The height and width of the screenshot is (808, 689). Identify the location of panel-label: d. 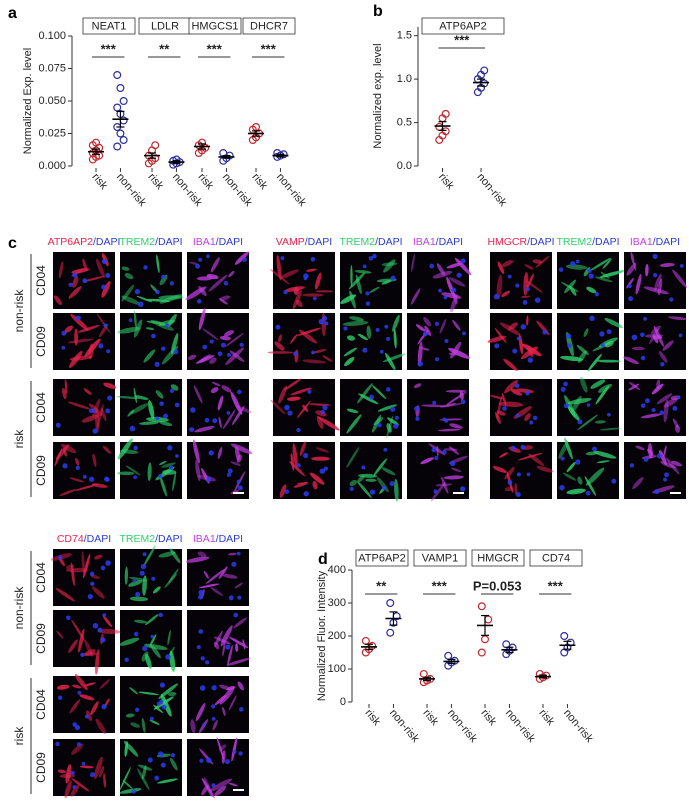
(323, 559).